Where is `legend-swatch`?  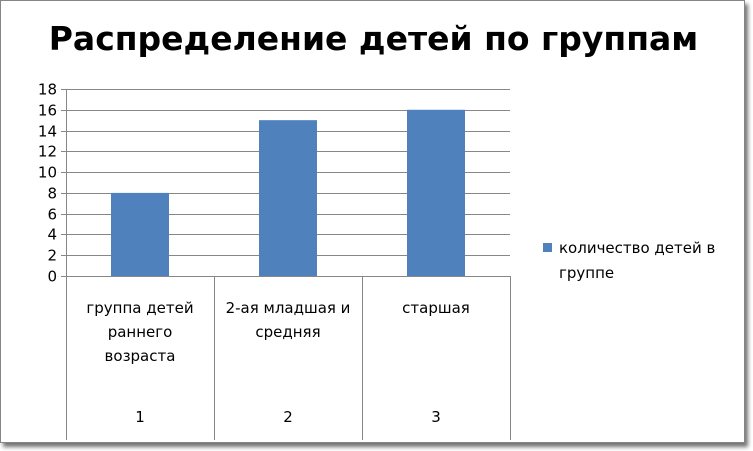
legend-swatch is located at coordinates (547, 247).